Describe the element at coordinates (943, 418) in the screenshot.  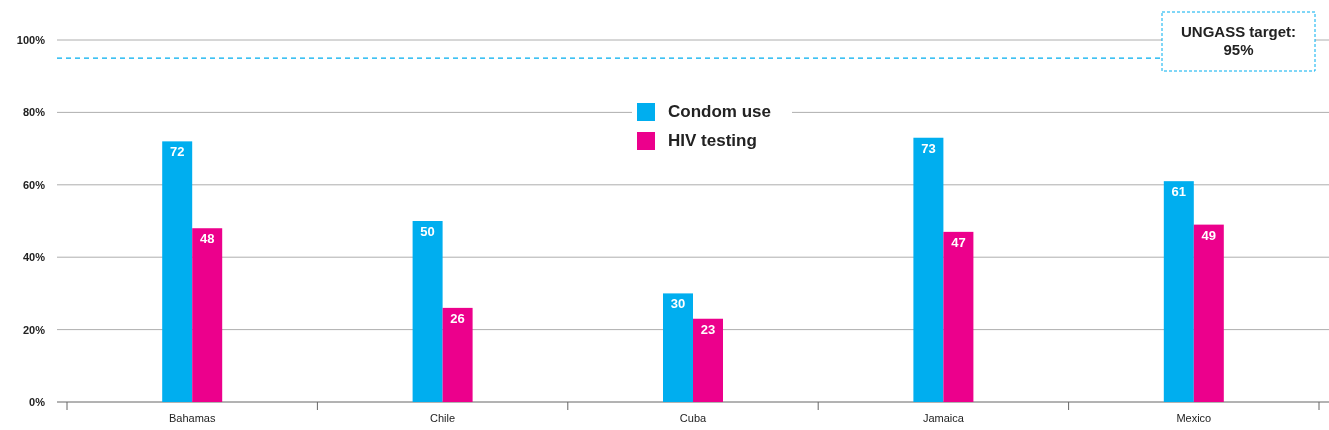
I see `x-tick-label: Jamaica` at that location.